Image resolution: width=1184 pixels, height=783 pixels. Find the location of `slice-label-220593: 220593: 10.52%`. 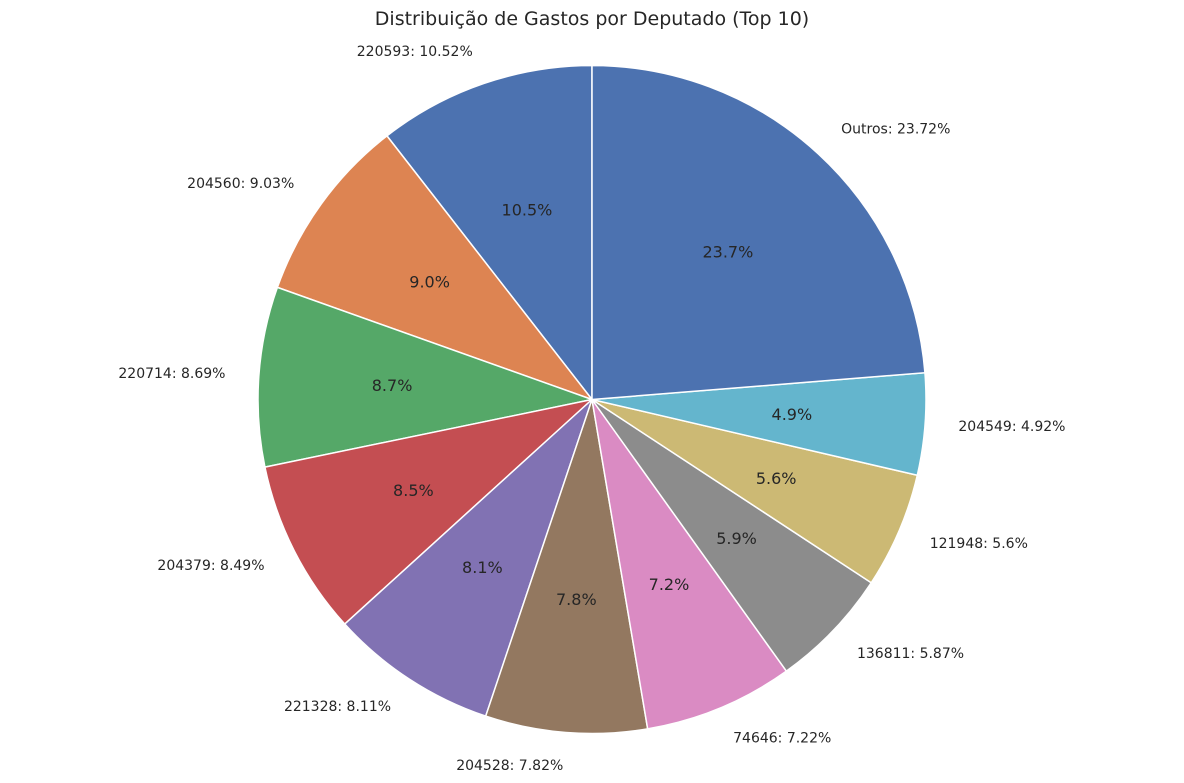

slice-label-220593: 220593: 10.52% is located at coordinates (415, 52).